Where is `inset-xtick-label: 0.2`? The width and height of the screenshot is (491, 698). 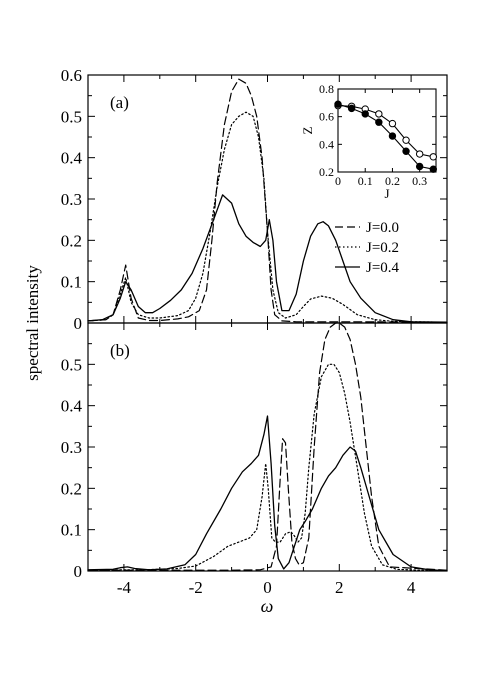 inset-xtick-label: 0.2 is located at coordinates (392, 181).